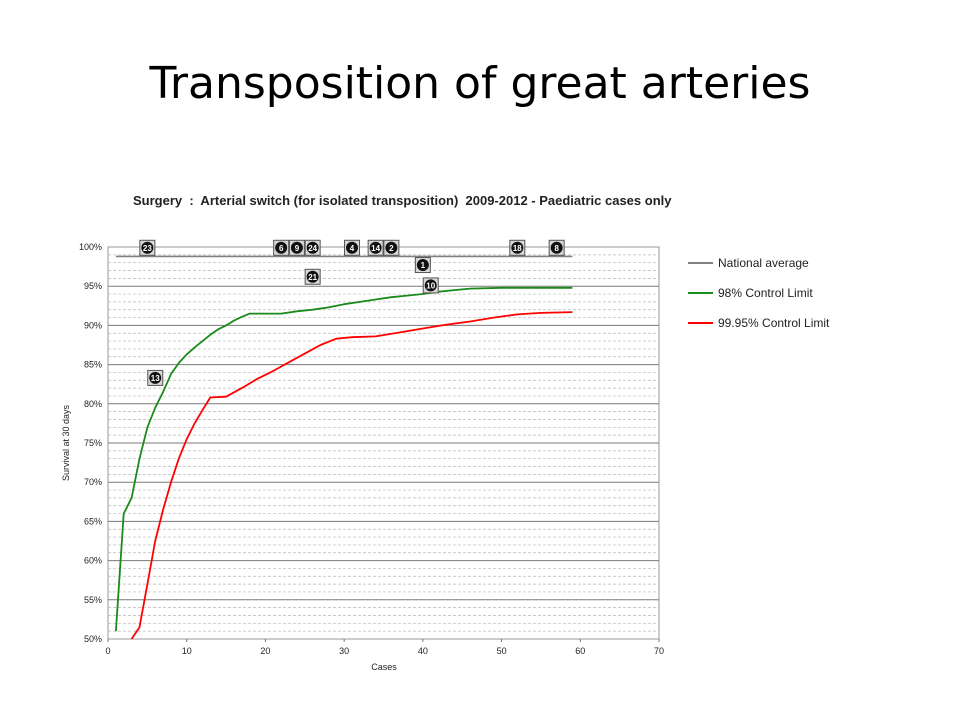  Describe the element at coordinates (187, 651) in the screenshot. I see `x-tick-label: 10` at that location.